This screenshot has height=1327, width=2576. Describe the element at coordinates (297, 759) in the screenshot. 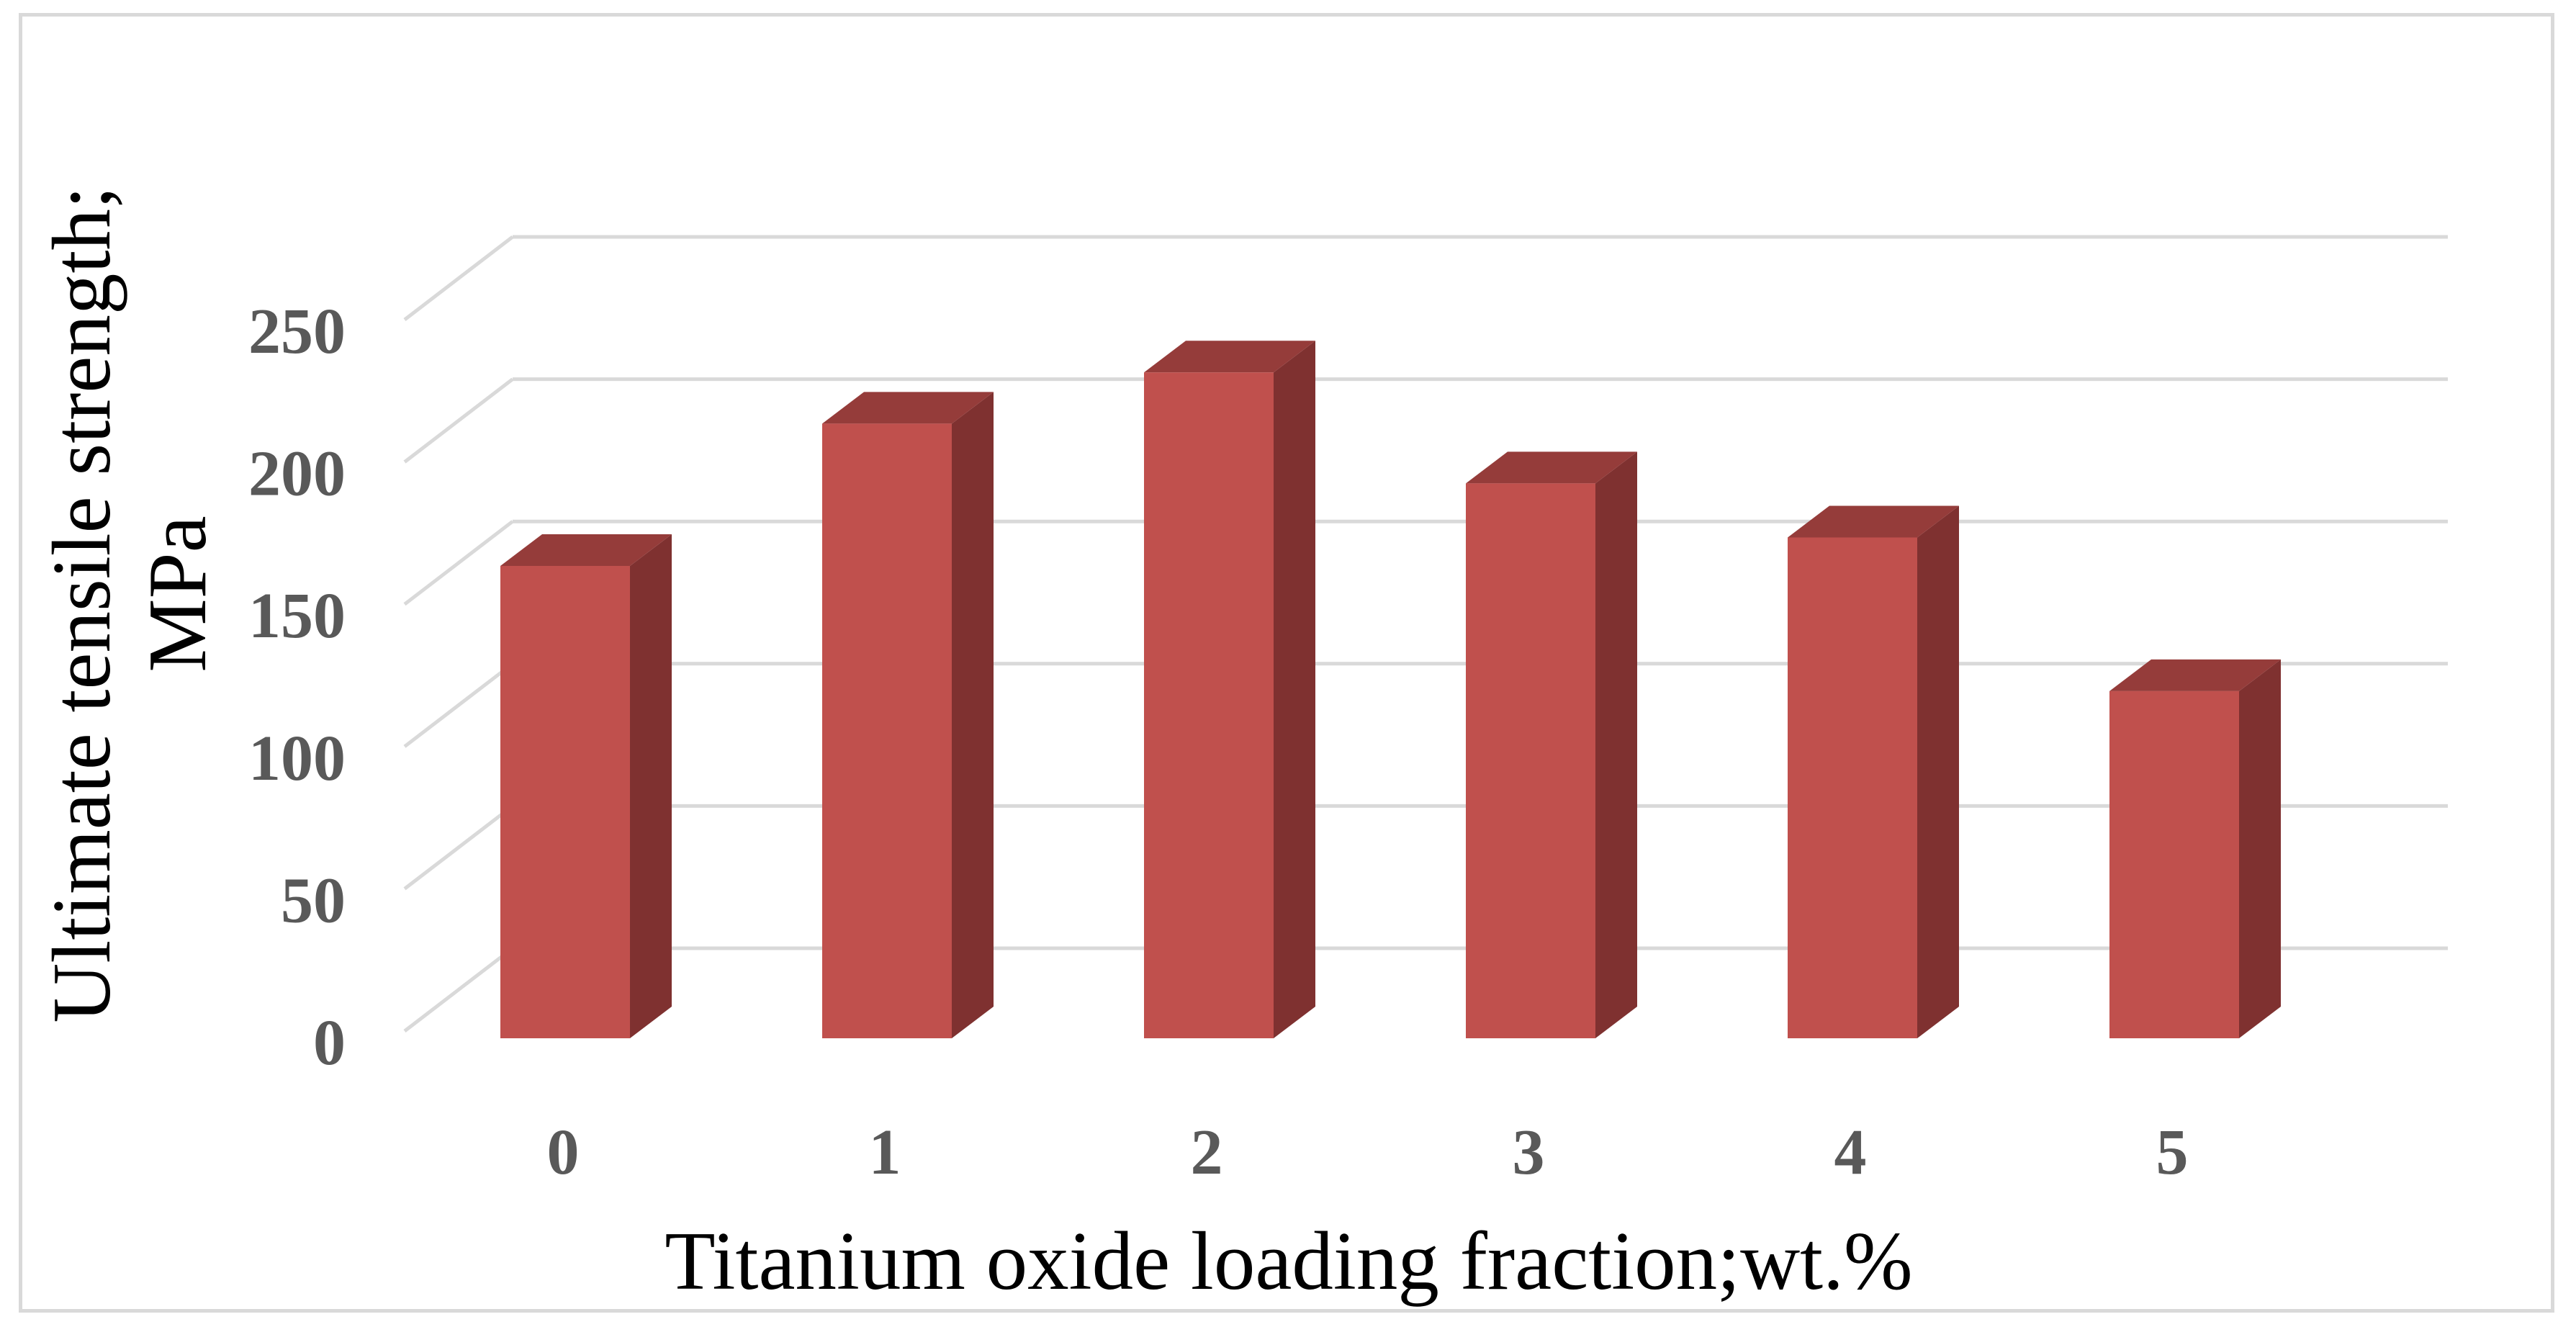

I see `y-tick-label: 100` at that location.